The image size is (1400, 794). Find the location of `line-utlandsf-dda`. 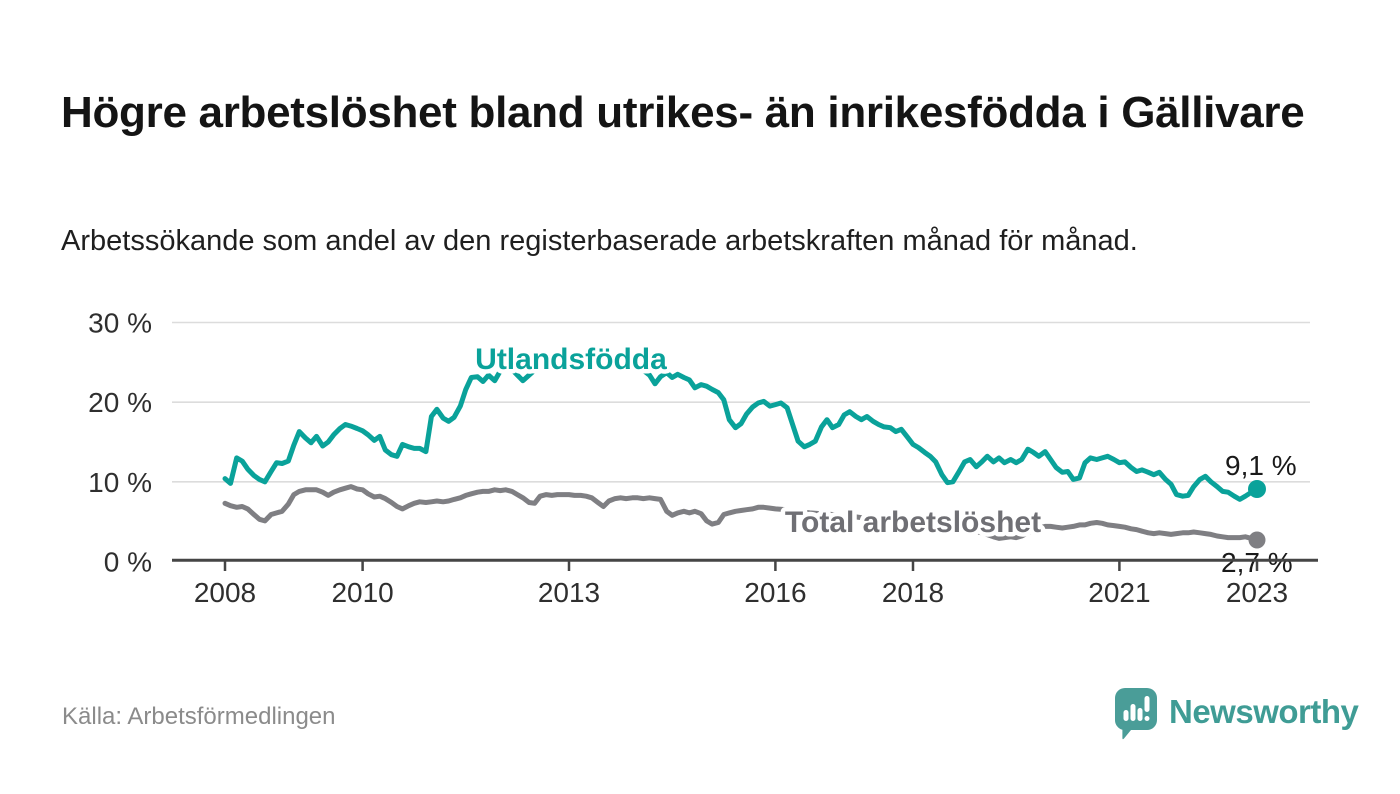

line-utlandsf-dda is located at coordinates (741, 430).